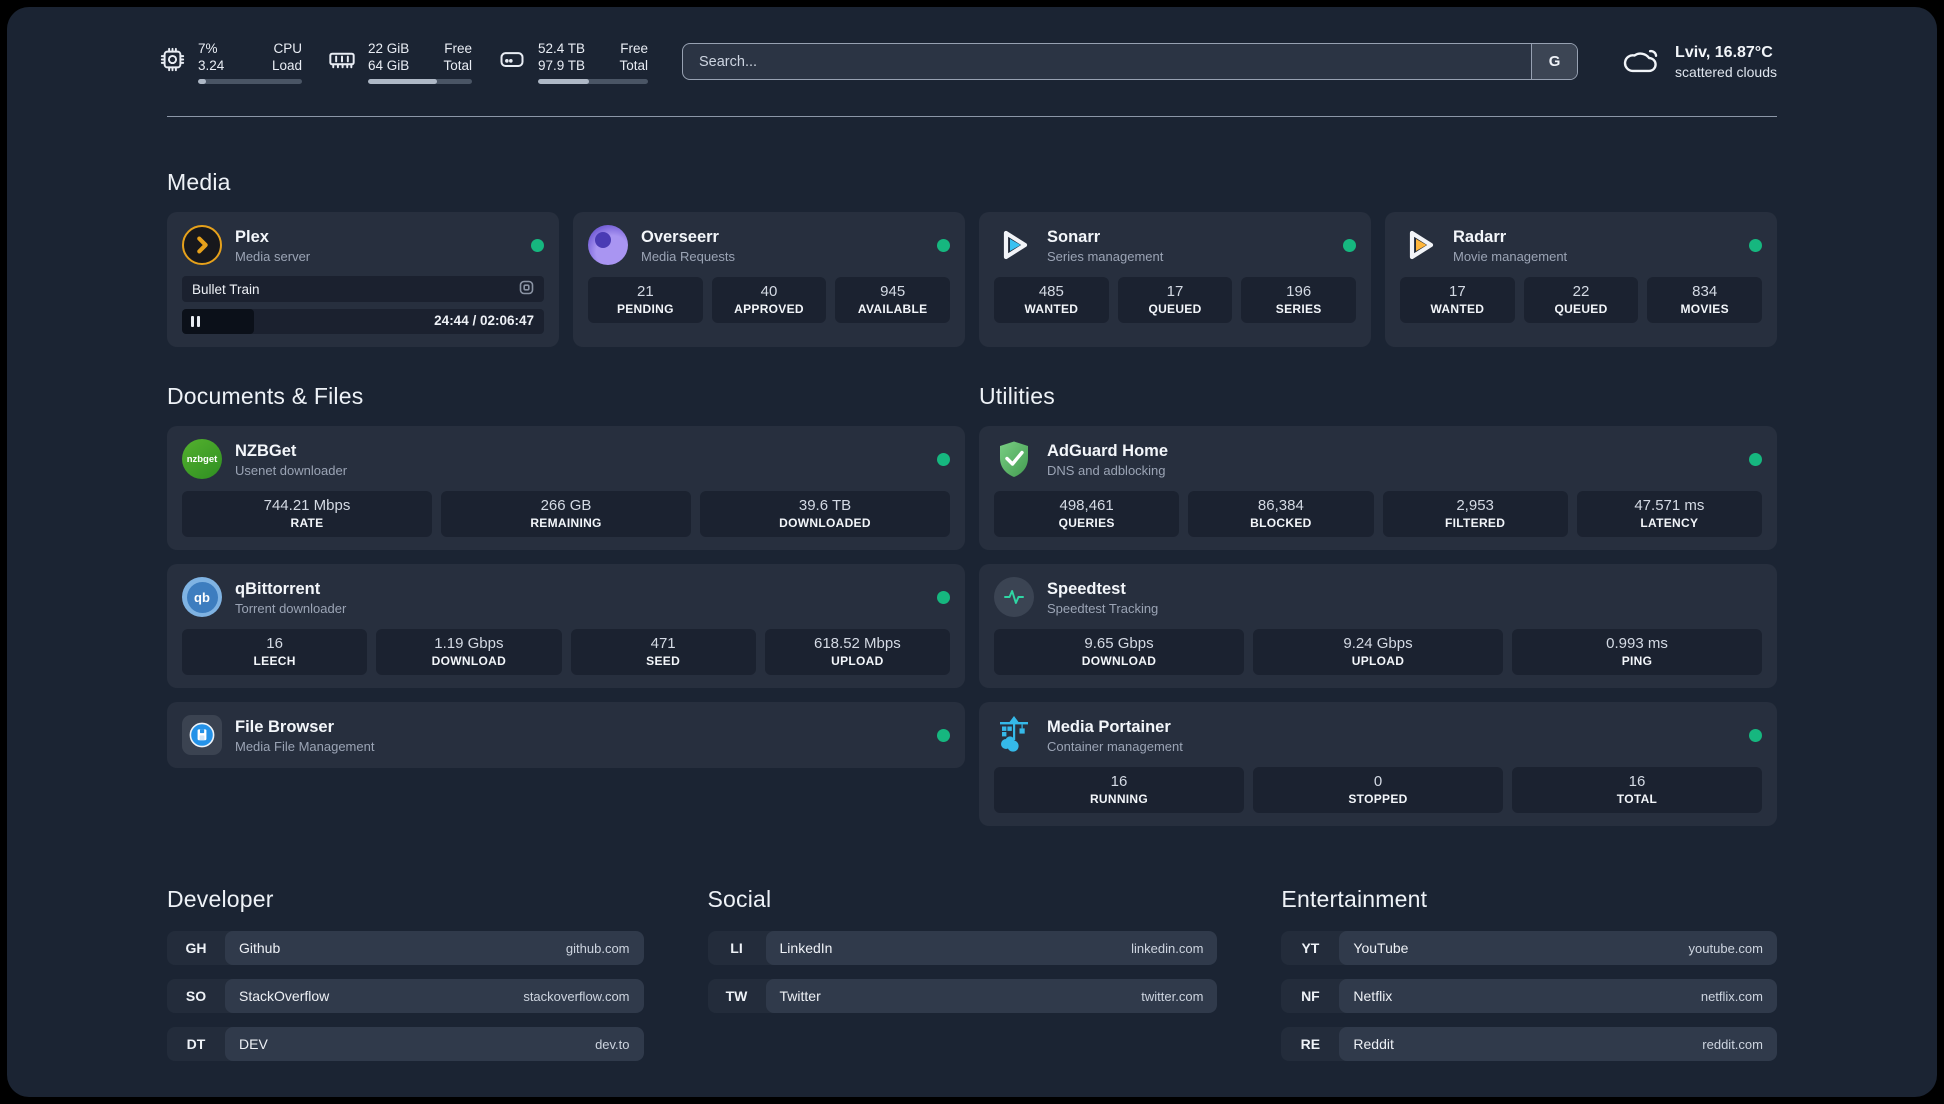  Describe the element at coordinates (943, 735) in the screenshot. I see `filebrowser-status-dot` at that location.